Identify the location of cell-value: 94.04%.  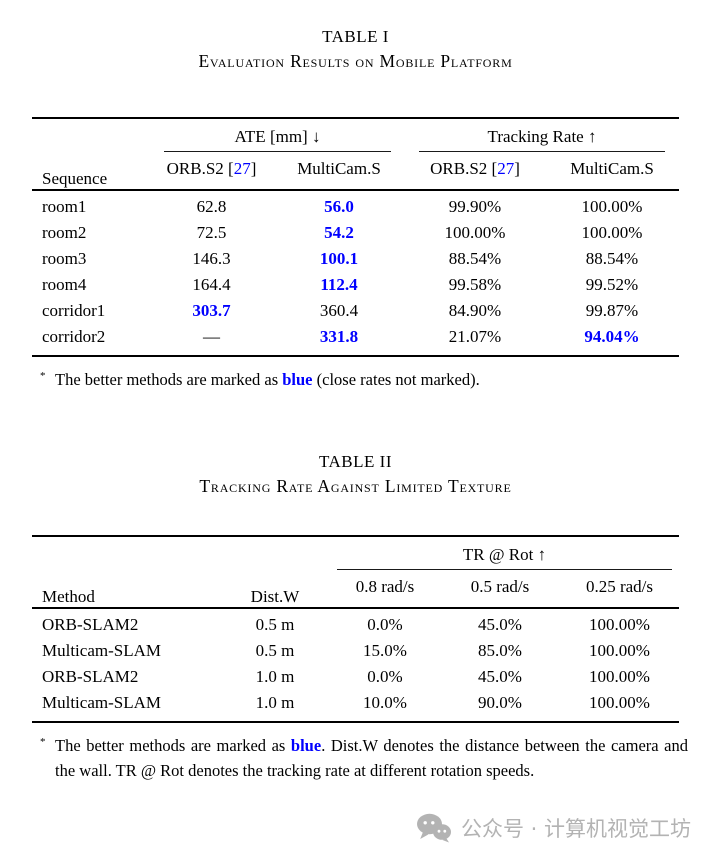
(612, 336).